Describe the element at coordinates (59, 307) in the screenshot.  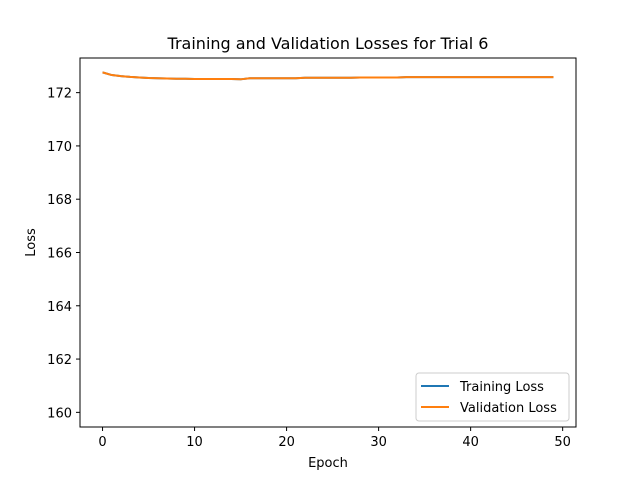
I see `y-tick-label: 164` at that location.